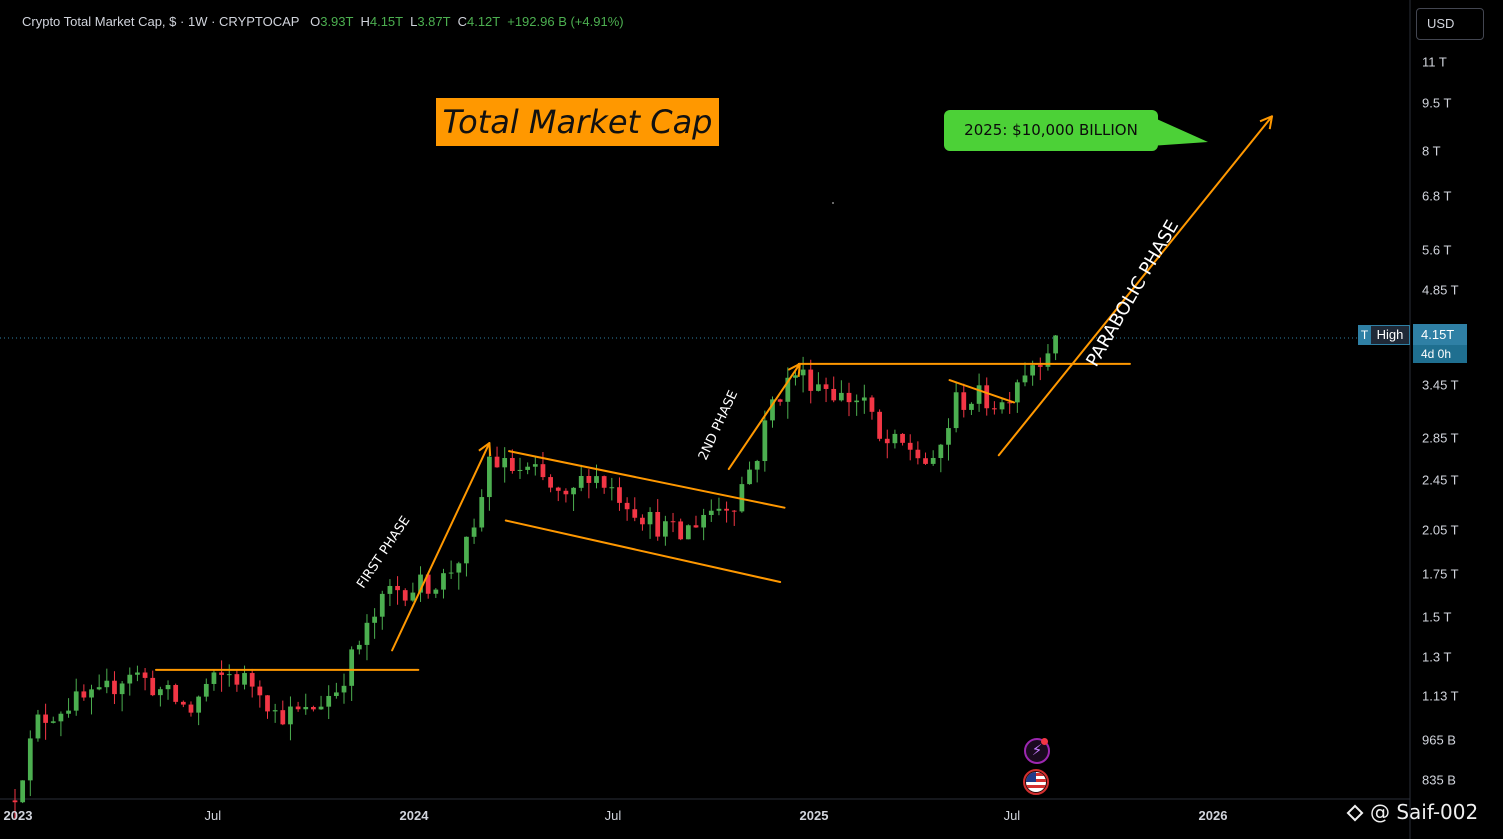  I want to click on second-phase-arrow, so click(764, 416).